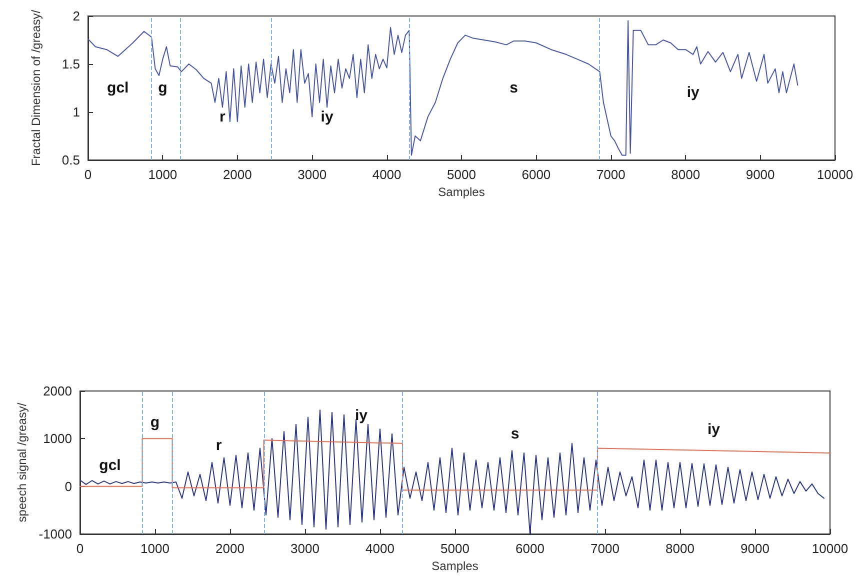  Describe the element at coordinates (57, 438) in the screenshot. I see `y-tick-label: 1000` at that location.